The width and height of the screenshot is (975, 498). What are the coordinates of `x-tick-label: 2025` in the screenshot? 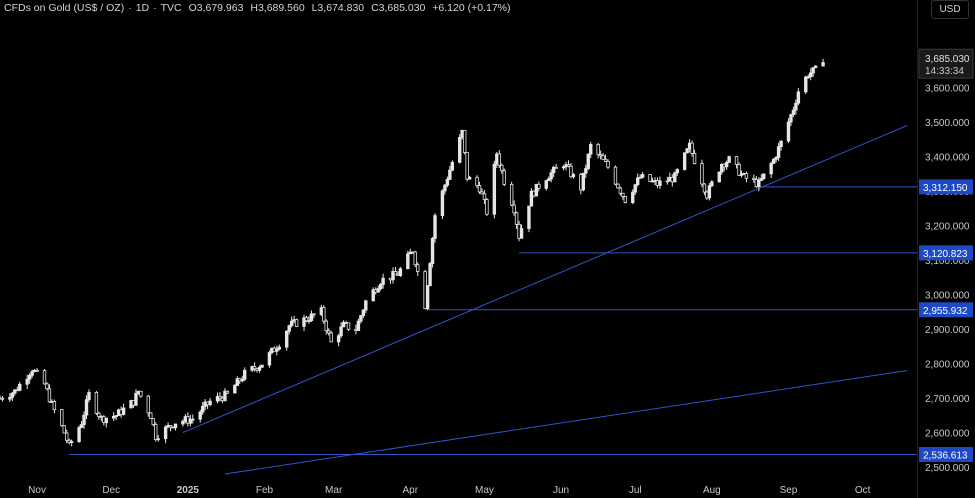 It's located at (188, 490).